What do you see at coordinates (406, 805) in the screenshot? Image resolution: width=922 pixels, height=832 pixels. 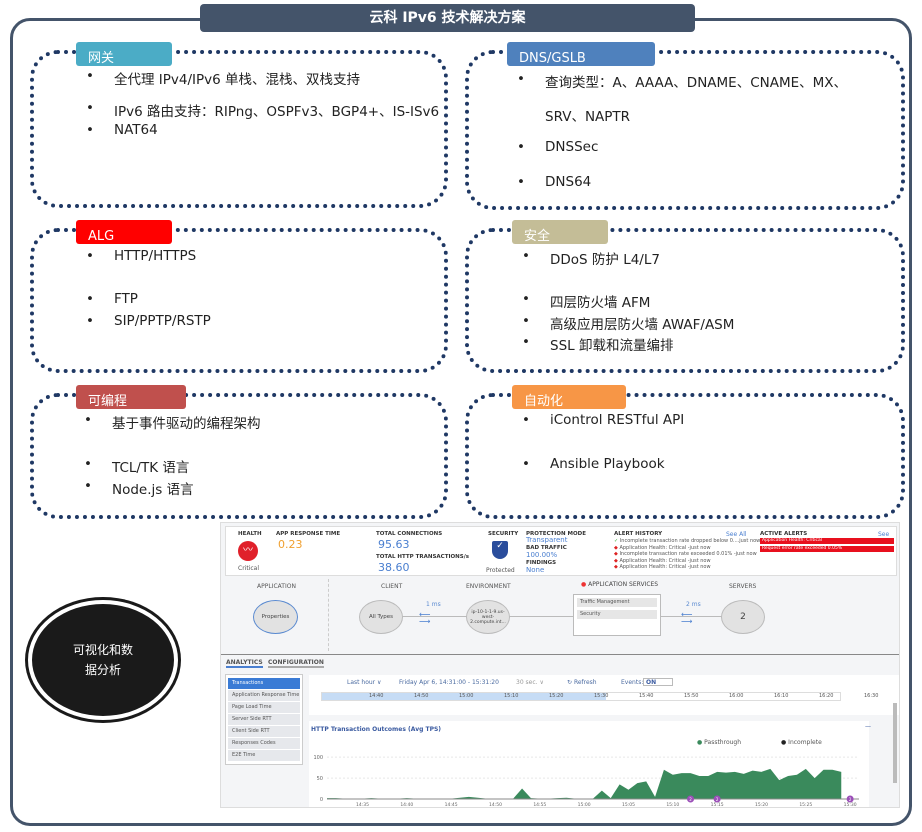 I see `x-tick-label: 14:40` at bounding box center [406, 805].